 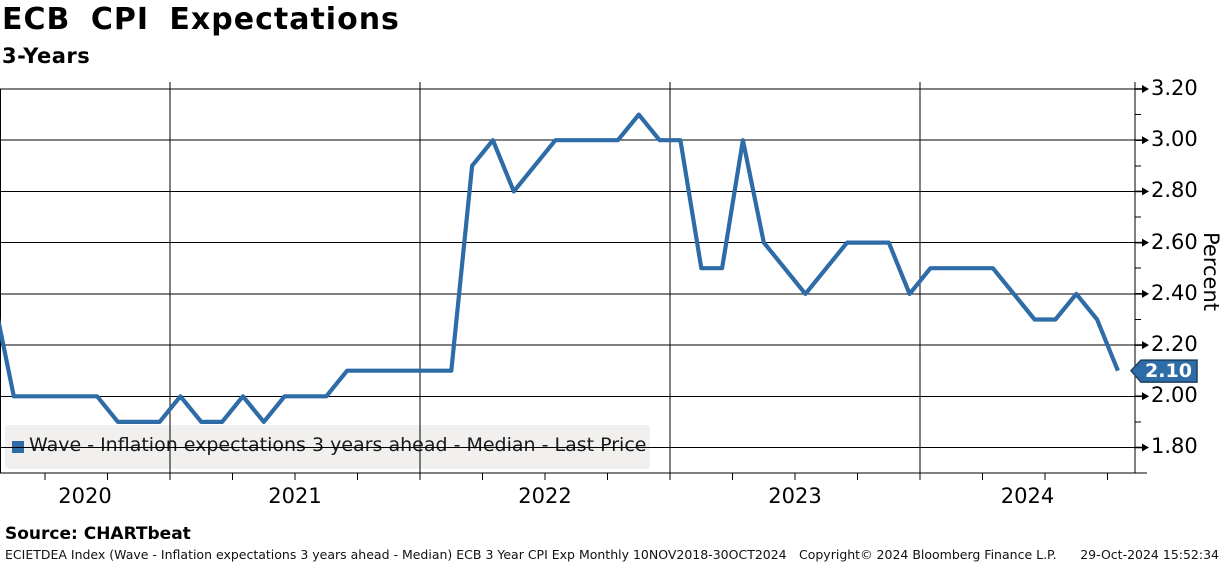 What do you see at coordinates (928, 554) in the screenshot?
I see `footer-copyright: Copyright© 2024 Bloomberg Finance L.P.` at bounding box center [928, 554].